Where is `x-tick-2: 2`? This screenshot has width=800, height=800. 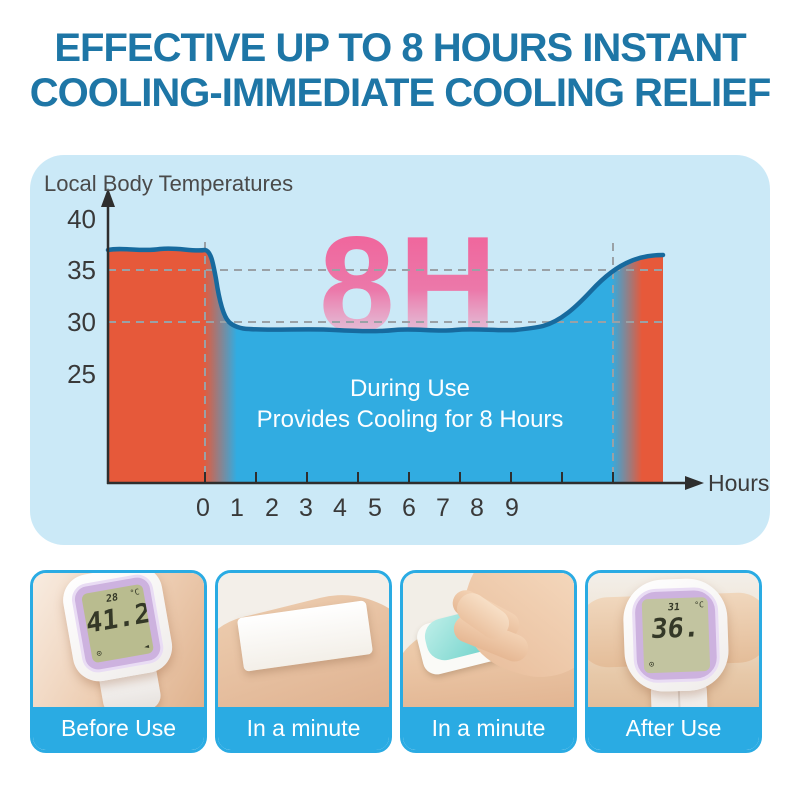 x-tick-2: 2 is located at coordinates (272, 508).